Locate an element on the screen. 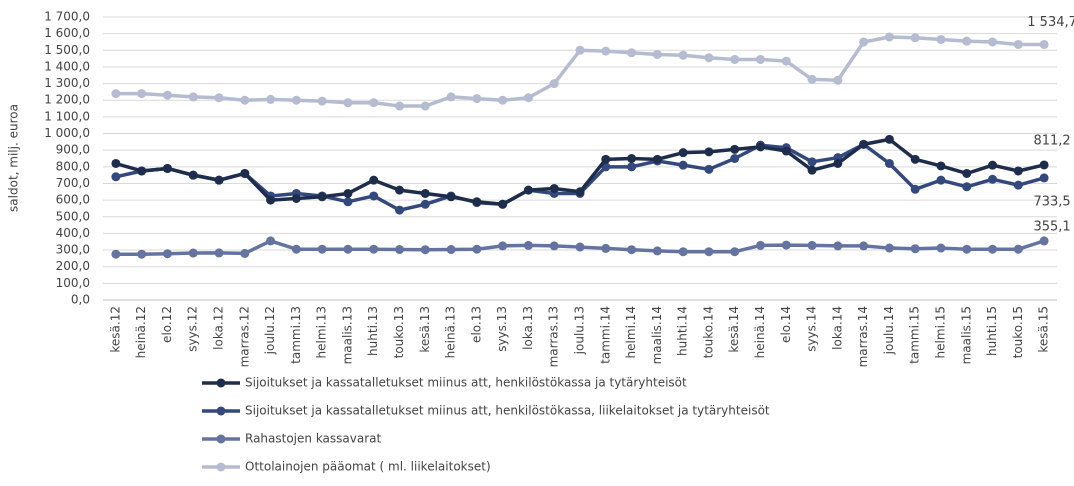 This screenshot has width=1074, height=486. y-tick-label: 100,0 is located at coordinates (73, 283).